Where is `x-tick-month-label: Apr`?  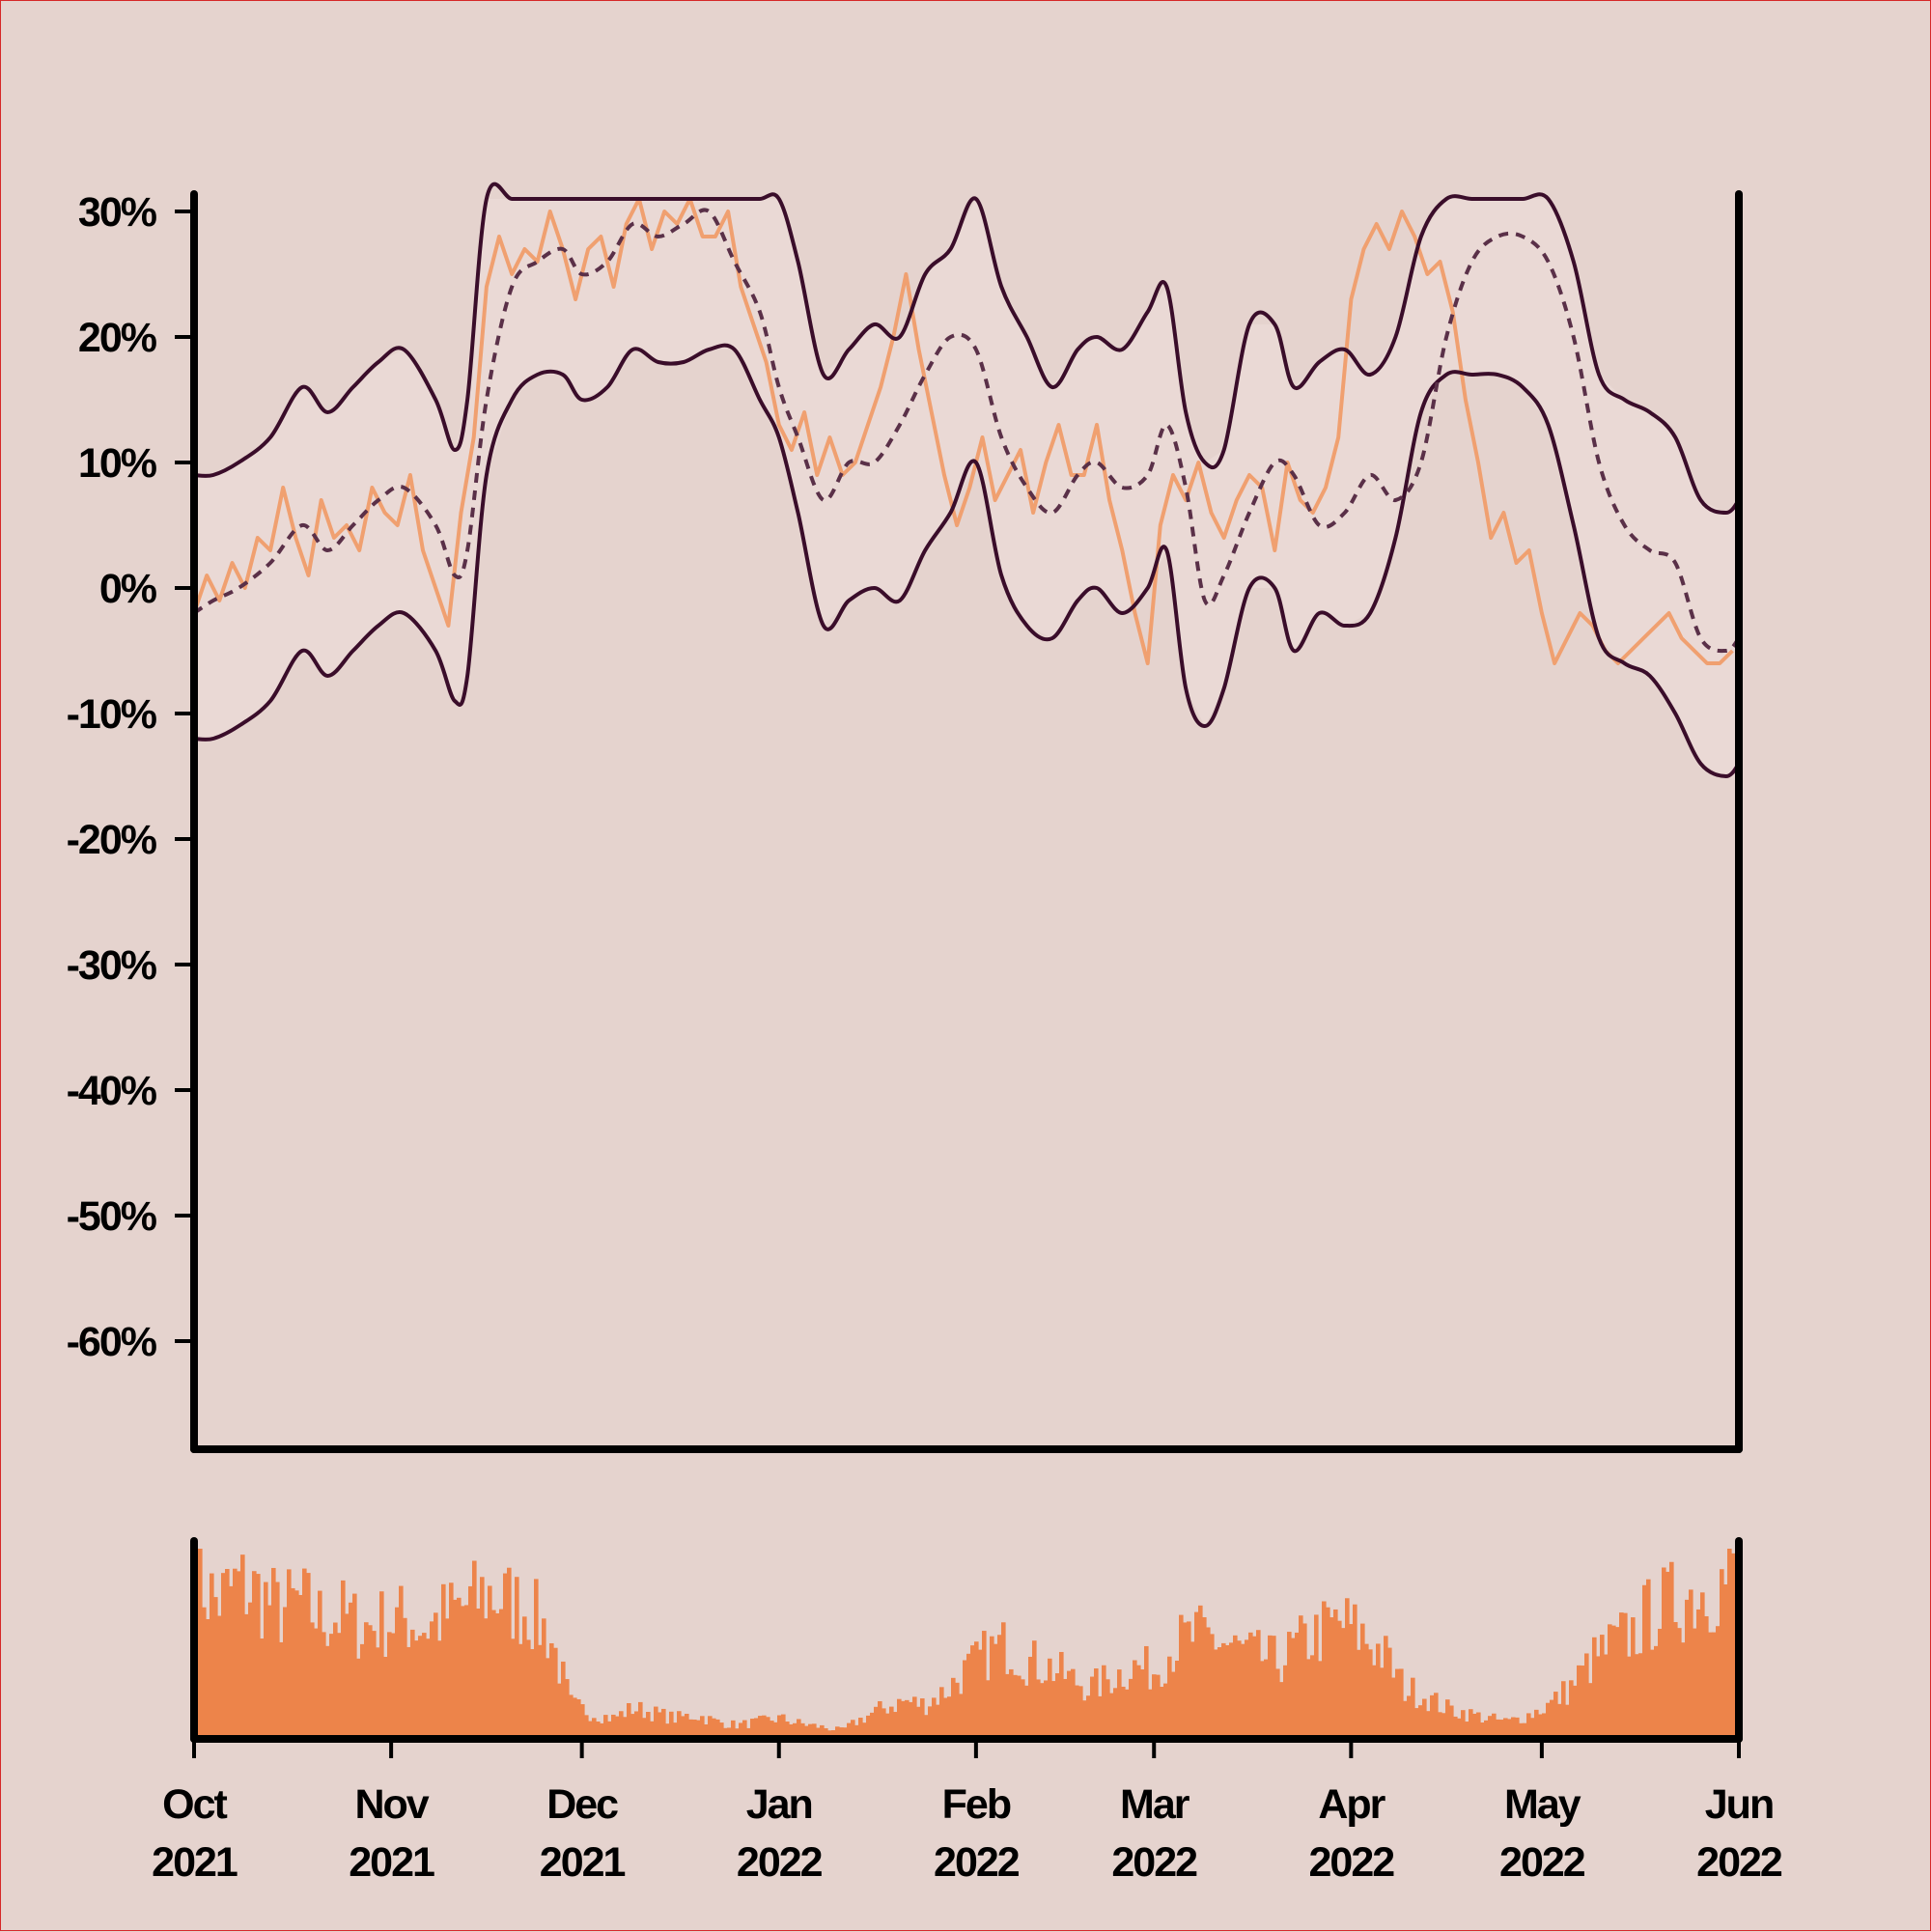
x-tick-month-label: Apr is located at coordinates (1351, 1805).